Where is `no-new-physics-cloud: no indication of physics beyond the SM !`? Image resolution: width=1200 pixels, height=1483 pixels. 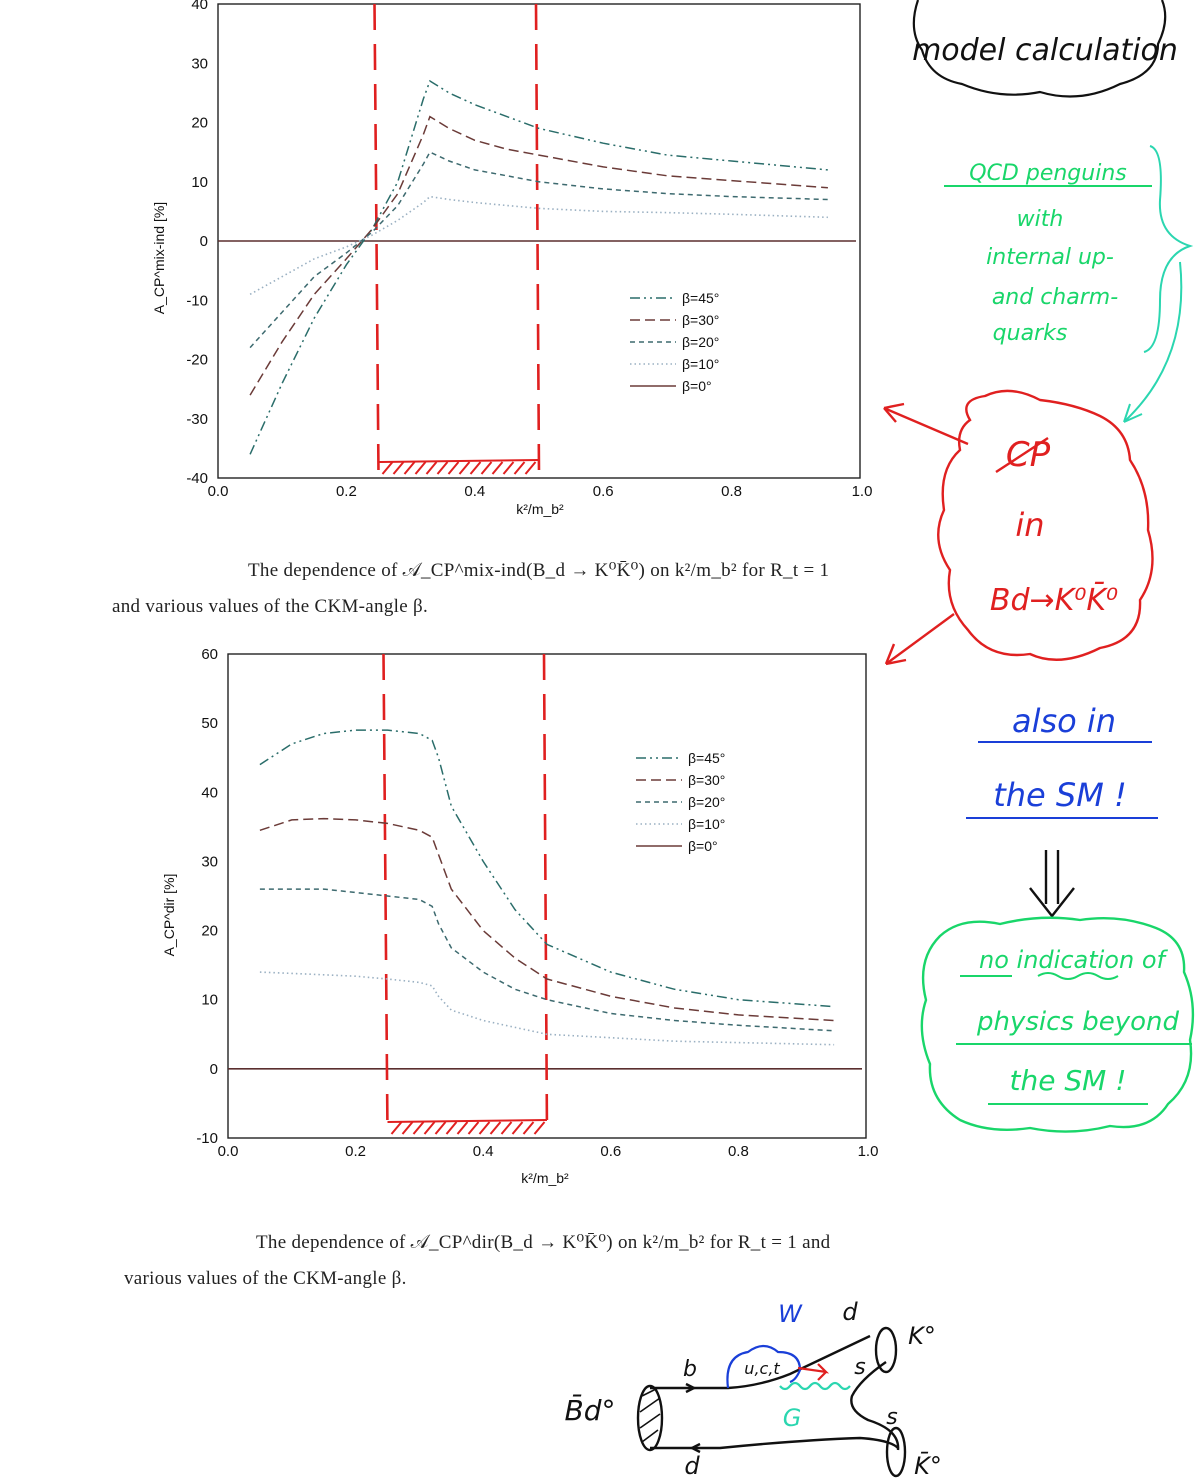 no-new-physics-cloud: no indication of physics beyond the SM ! is located at coordinates (1057, 1024).